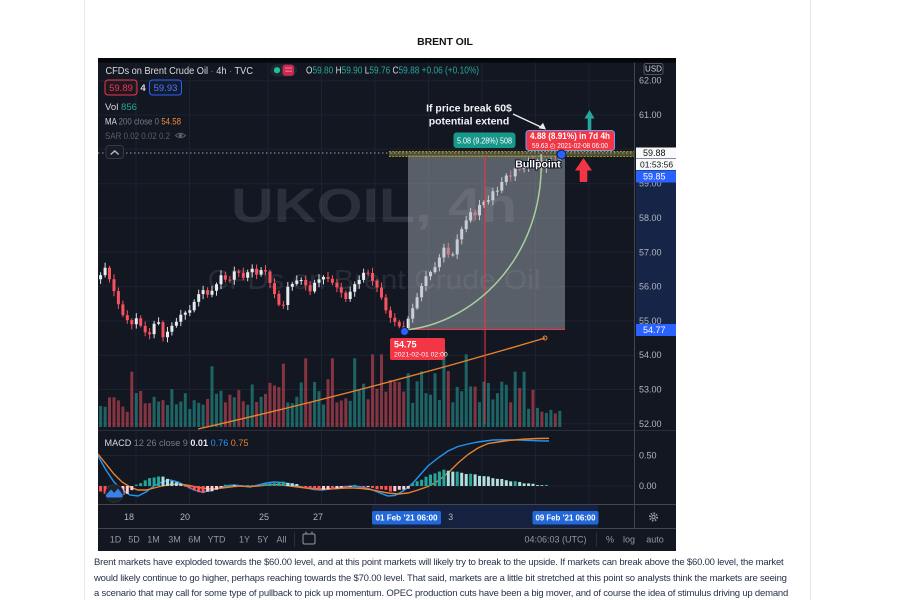  What do you see at coordinates (180, 71) in the screenshot?
I see `svg-text:CFDs on Brent Crude Oil · 4h ·: CFDs on Brent Crude Oil · 4h · TVC` at bounding box center [180, 71].